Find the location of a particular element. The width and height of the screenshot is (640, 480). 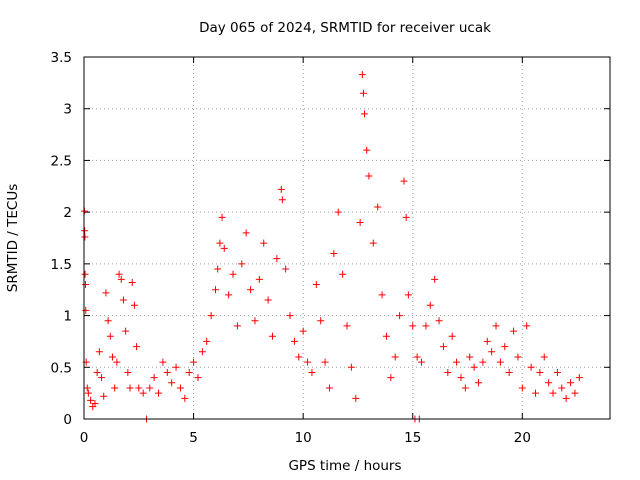

x-tick-label: 5 is located at coordinates (193, 438).